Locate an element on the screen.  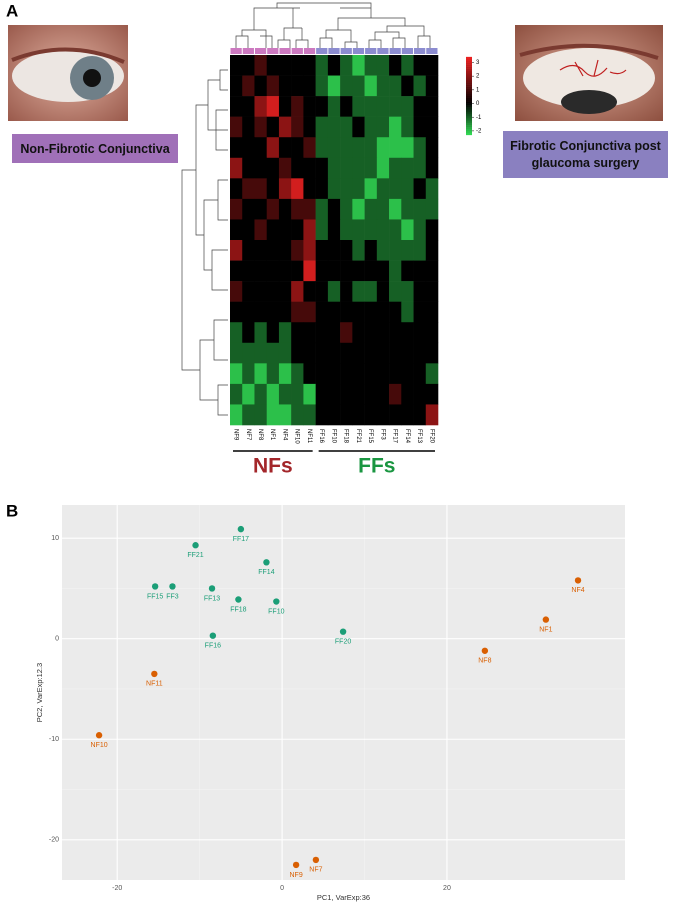
colorbar-label: 2 is located at coordinates (478, 77).